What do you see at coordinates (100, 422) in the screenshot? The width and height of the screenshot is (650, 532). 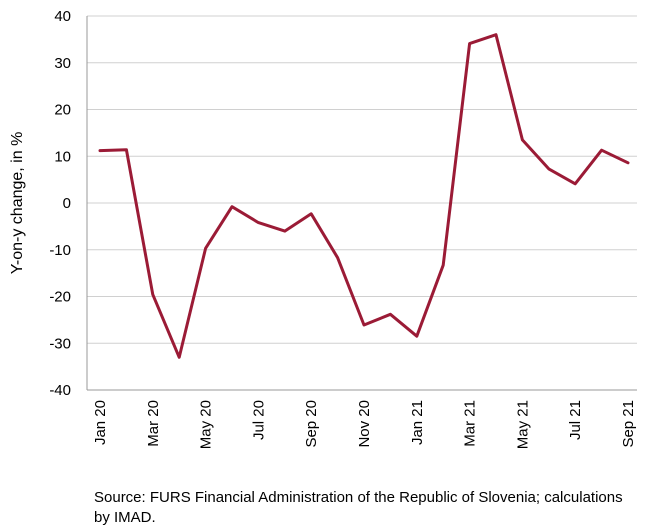 I see `x-tick-label: Jan 20` at bounding box center [100, 422].